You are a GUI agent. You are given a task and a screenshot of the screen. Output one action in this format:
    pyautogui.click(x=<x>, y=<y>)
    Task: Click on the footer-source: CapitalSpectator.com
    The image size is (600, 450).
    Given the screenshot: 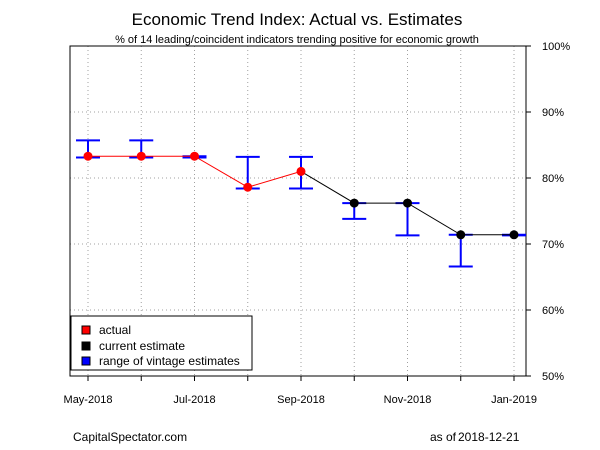 What is the action you would take?
    pyautogui.click(x=130, y=437)
    